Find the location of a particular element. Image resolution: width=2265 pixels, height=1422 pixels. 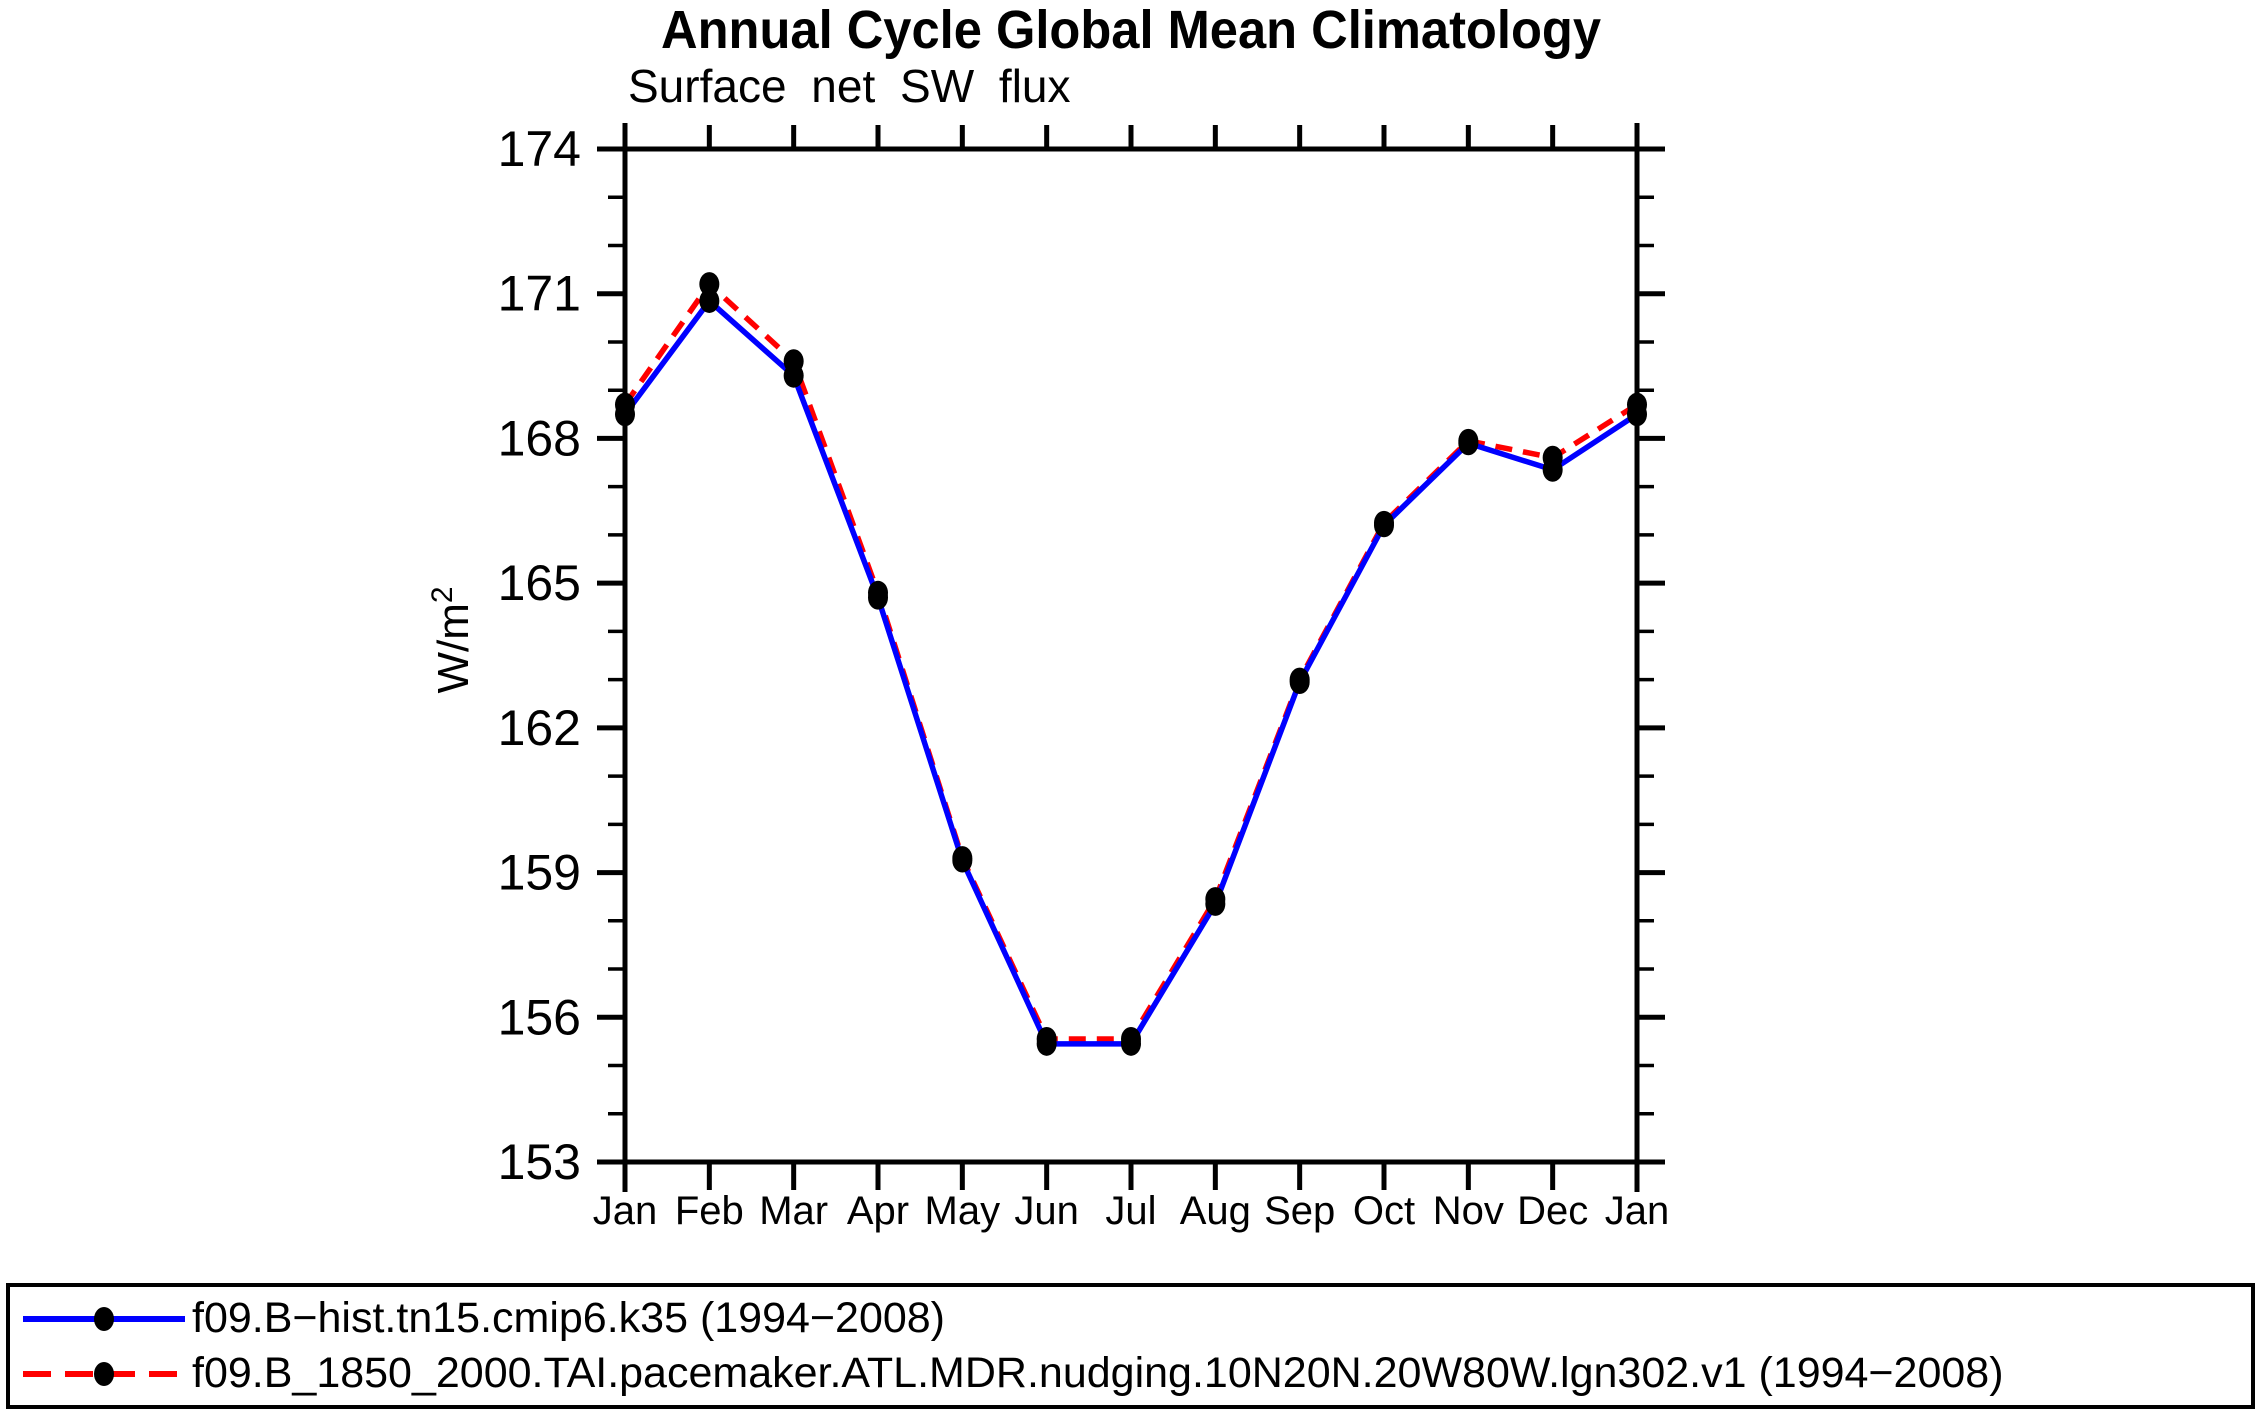

chart-title: Annual Cycle Global Mean Climatology is located at coordinates (1131, 30).